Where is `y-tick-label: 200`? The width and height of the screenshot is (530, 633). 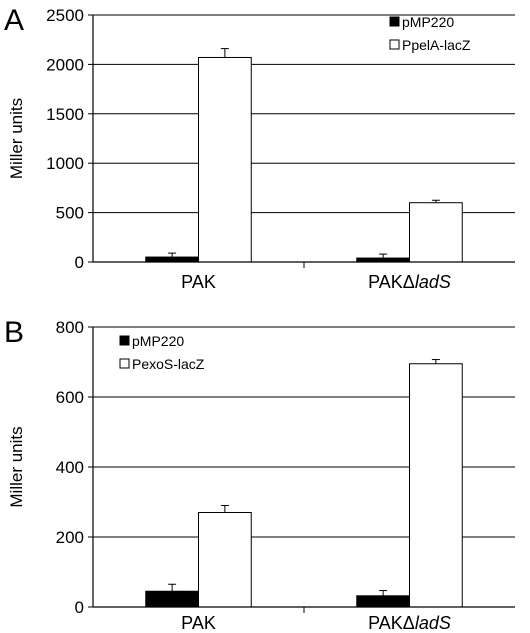 y-tick-label: 200 is located at coordinates (70, 537).